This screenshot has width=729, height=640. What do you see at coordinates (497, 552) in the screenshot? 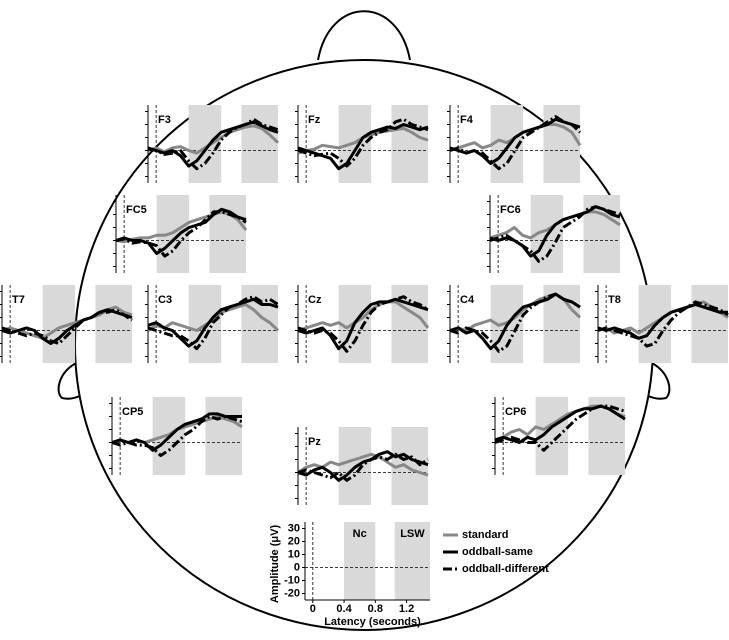
I see `legend-label: oddball-same` at bounding box center [497, 552].